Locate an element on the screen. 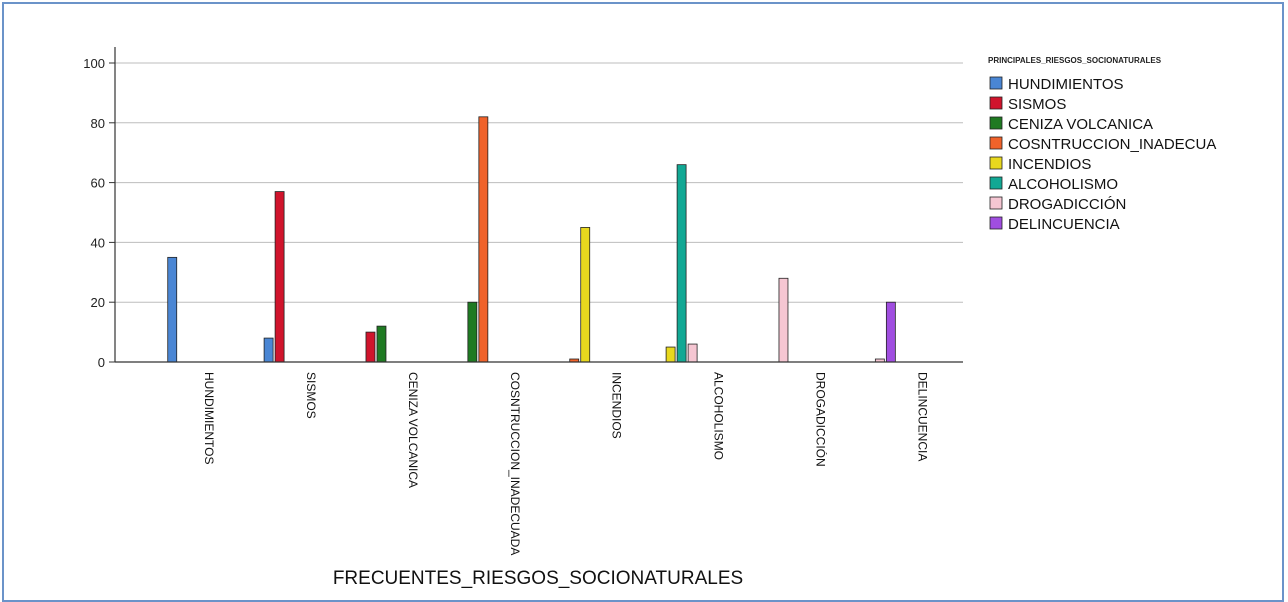 The height and width of the screenshot is (602, 1288). x-tick-label: CENIZA VOLCANICA is located at coordinates (413, 430).